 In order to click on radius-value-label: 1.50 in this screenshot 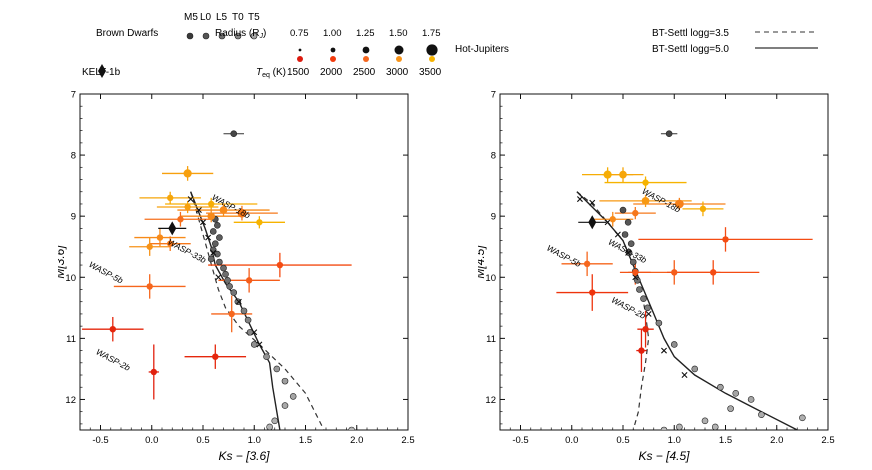, I will do `click(398, 33)`.